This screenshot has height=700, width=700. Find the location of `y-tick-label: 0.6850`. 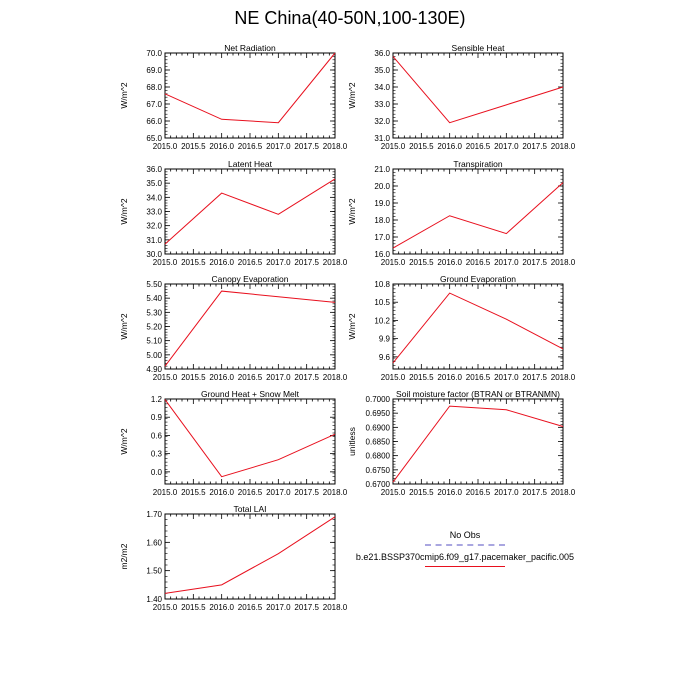

y-tick-label: 0.6850 is located at coordinates (378, 442).